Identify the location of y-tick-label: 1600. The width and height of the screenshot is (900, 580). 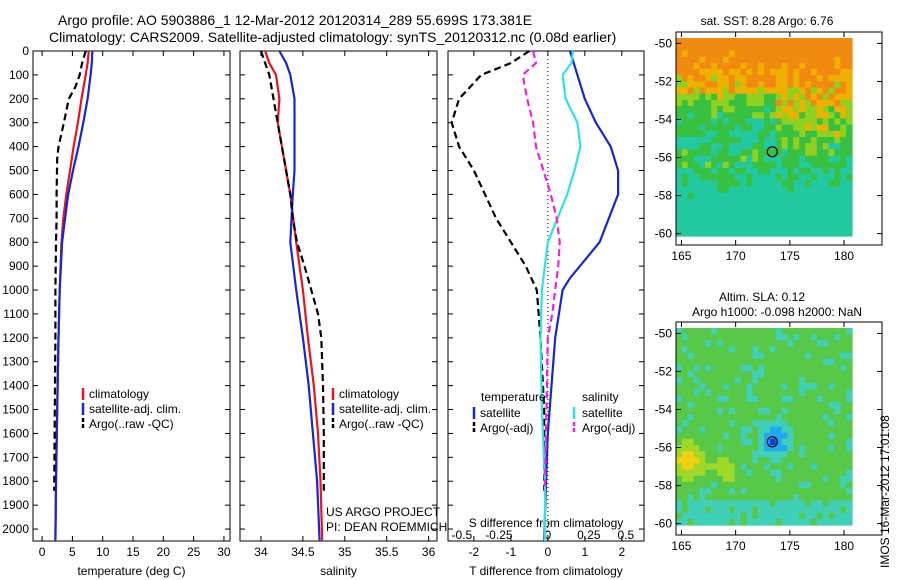
(15, 433).